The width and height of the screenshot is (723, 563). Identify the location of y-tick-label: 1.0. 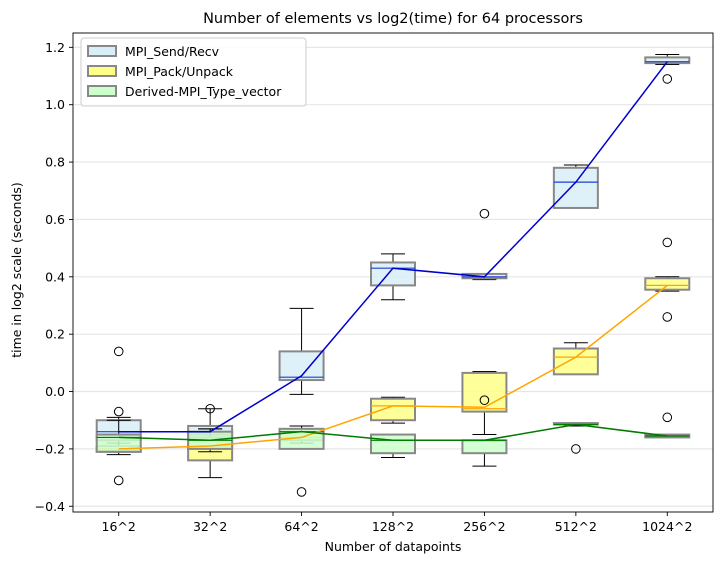
(55, 104).